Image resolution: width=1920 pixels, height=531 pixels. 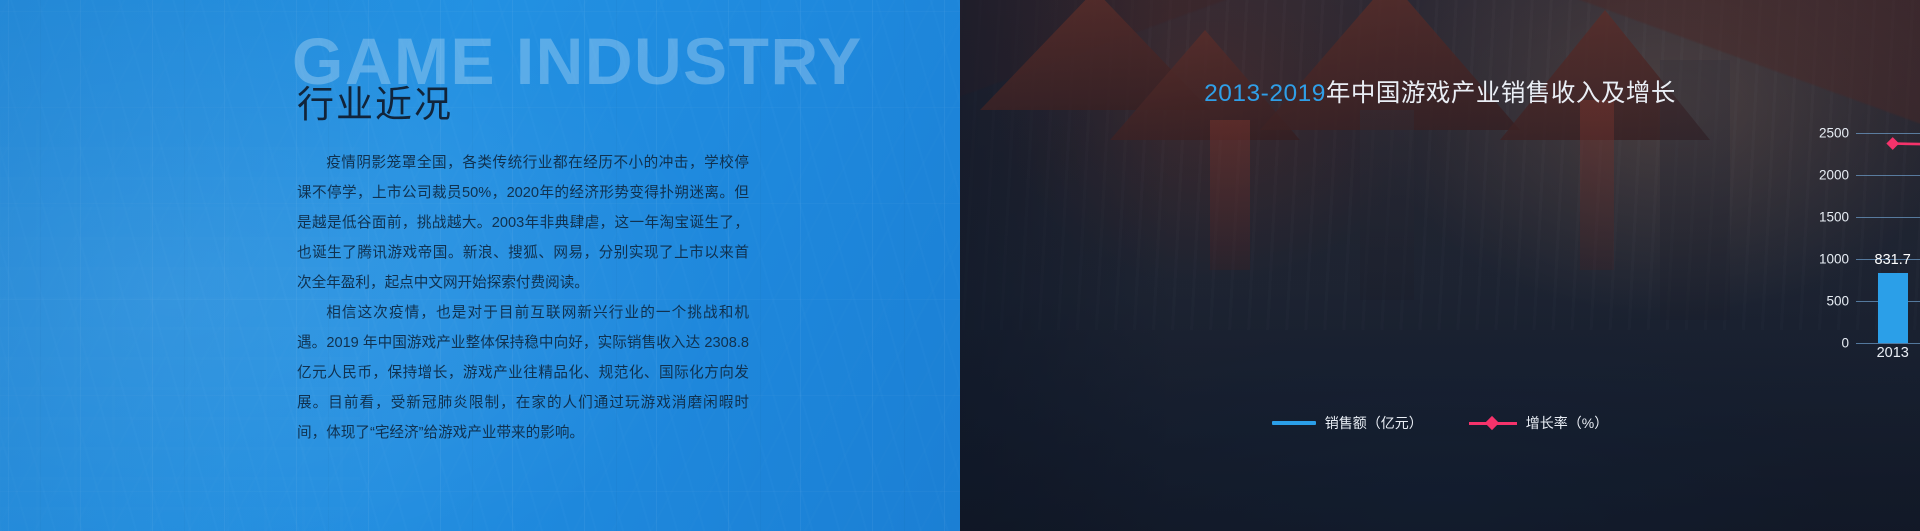 What do you see at coordinates (1833, 133) in the screenshot?
I see `y-axis-tick: 2500` at bounding box center [1833, 133].